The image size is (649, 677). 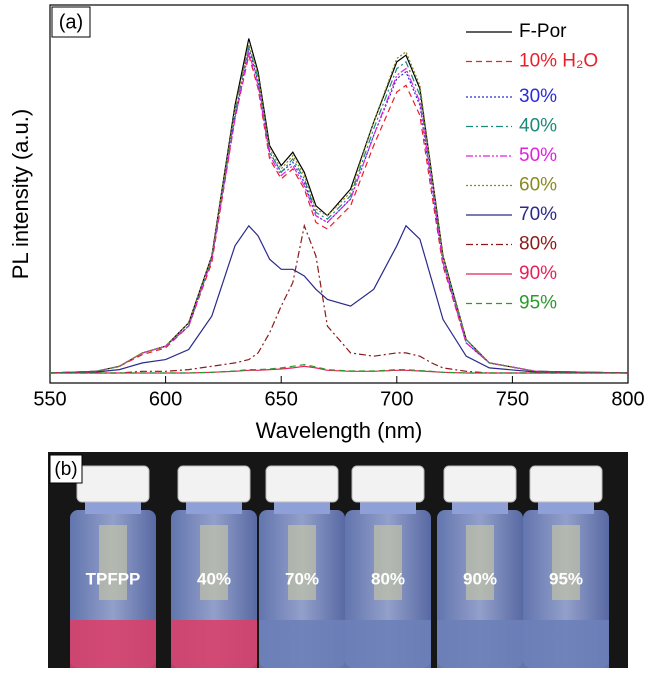 I want to click on x-tick-label: 700, so click(x=396, y=399).